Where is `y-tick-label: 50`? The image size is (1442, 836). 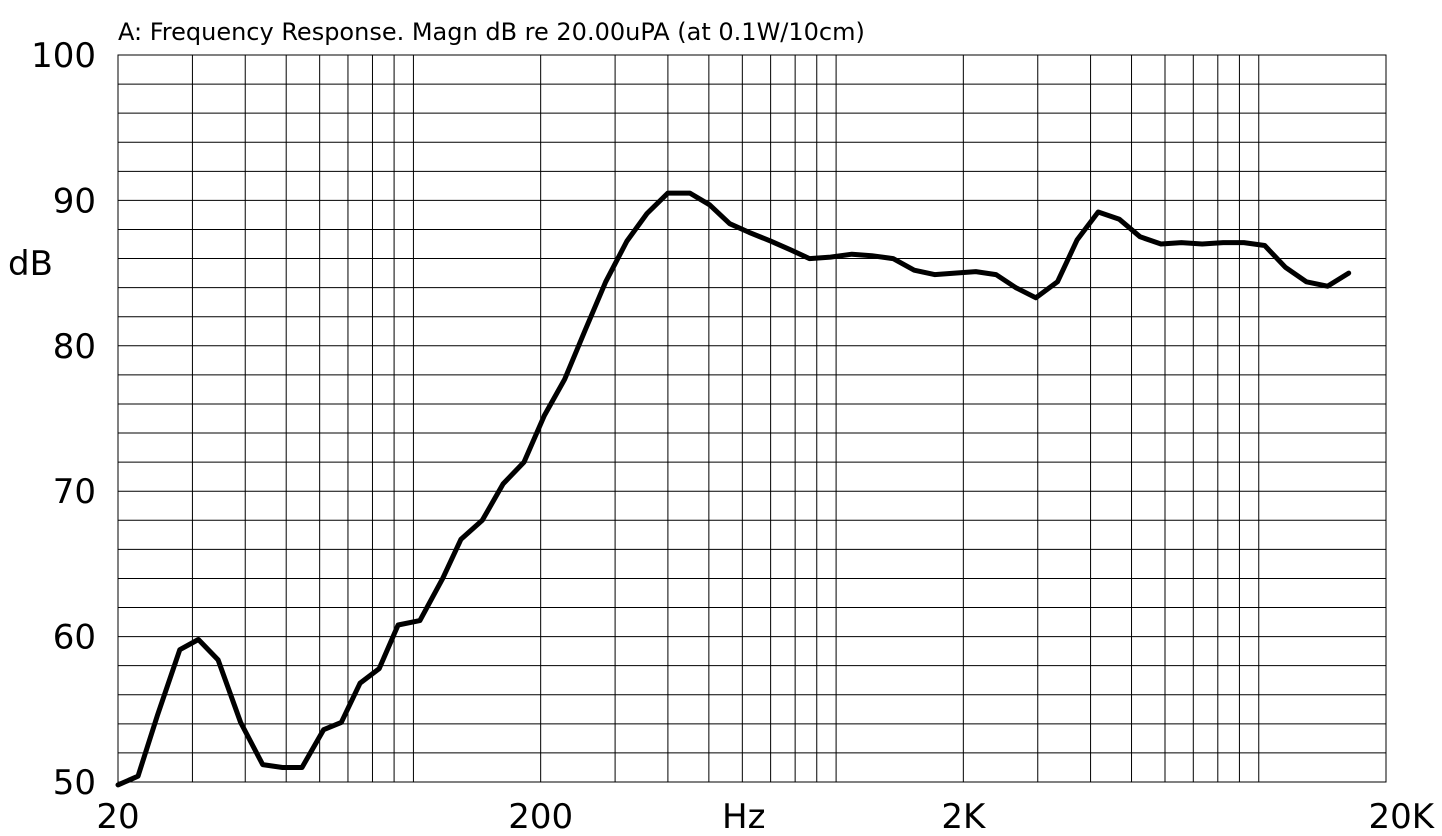
y-tick-label: 50 is located at coordinates (74, 783).